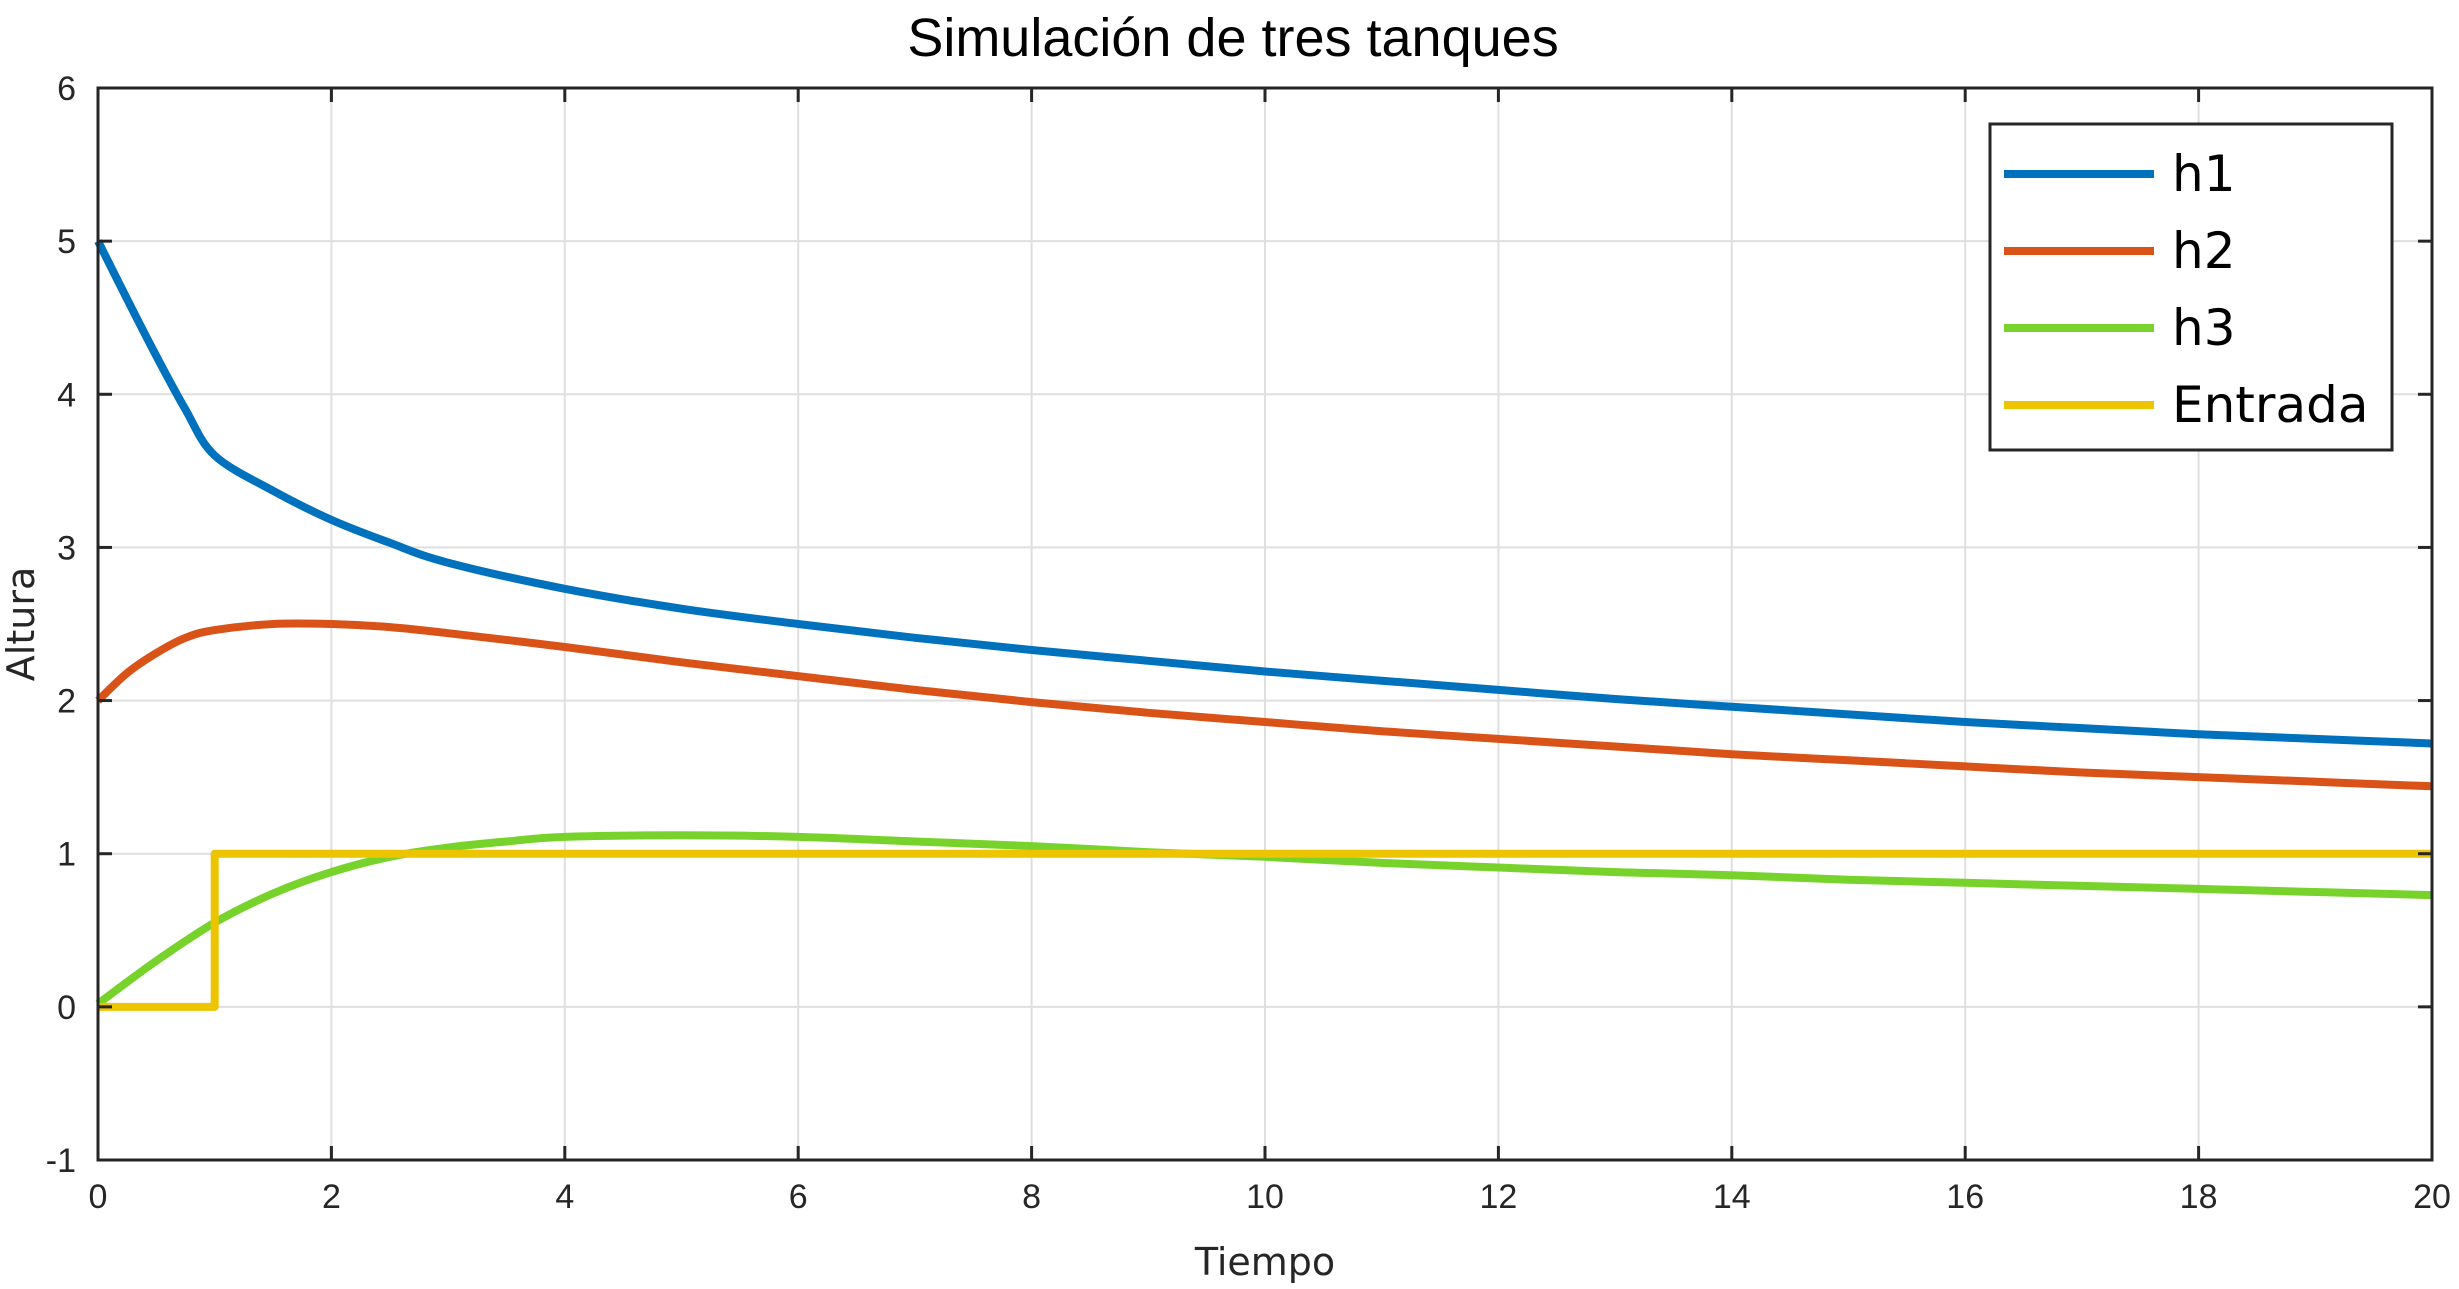  I want to click on x-axis-label: Tiempo, so click(1264, 1262).